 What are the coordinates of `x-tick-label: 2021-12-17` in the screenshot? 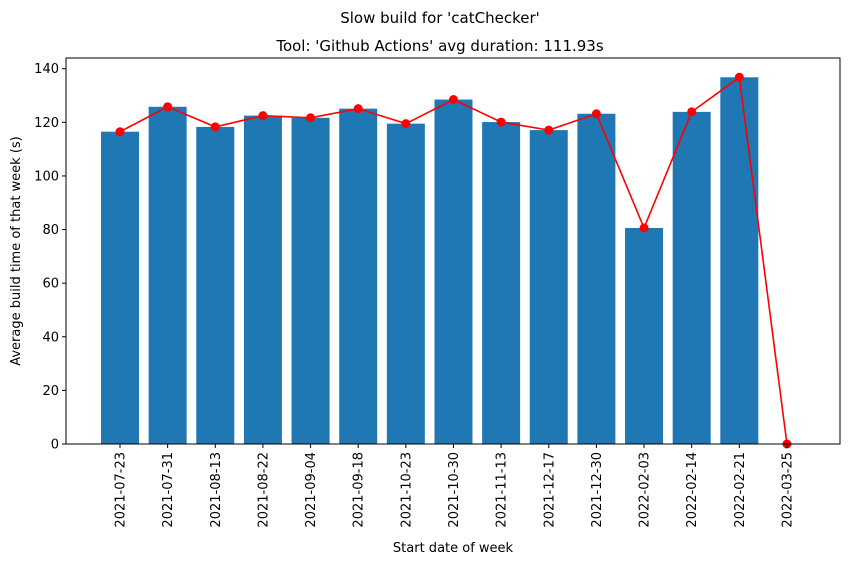 It's located at (549, 490).